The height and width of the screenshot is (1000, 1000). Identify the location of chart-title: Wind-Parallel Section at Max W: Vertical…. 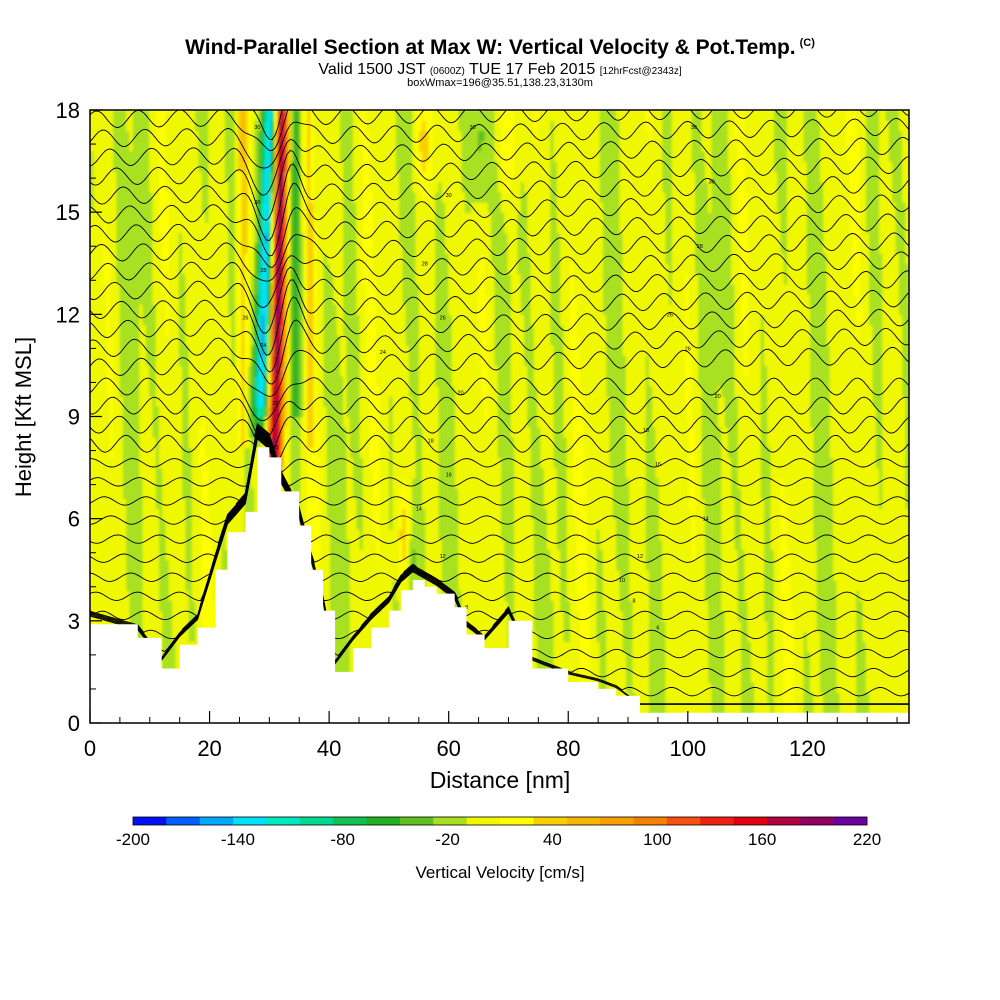
(500, 48).